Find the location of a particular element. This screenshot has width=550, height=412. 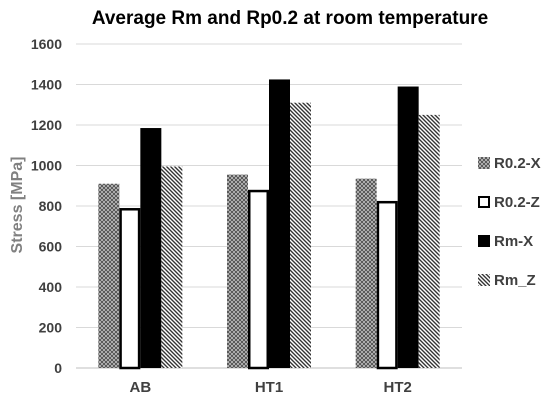

bar-rm-x-ht2 is located at coordinates (408, 227).